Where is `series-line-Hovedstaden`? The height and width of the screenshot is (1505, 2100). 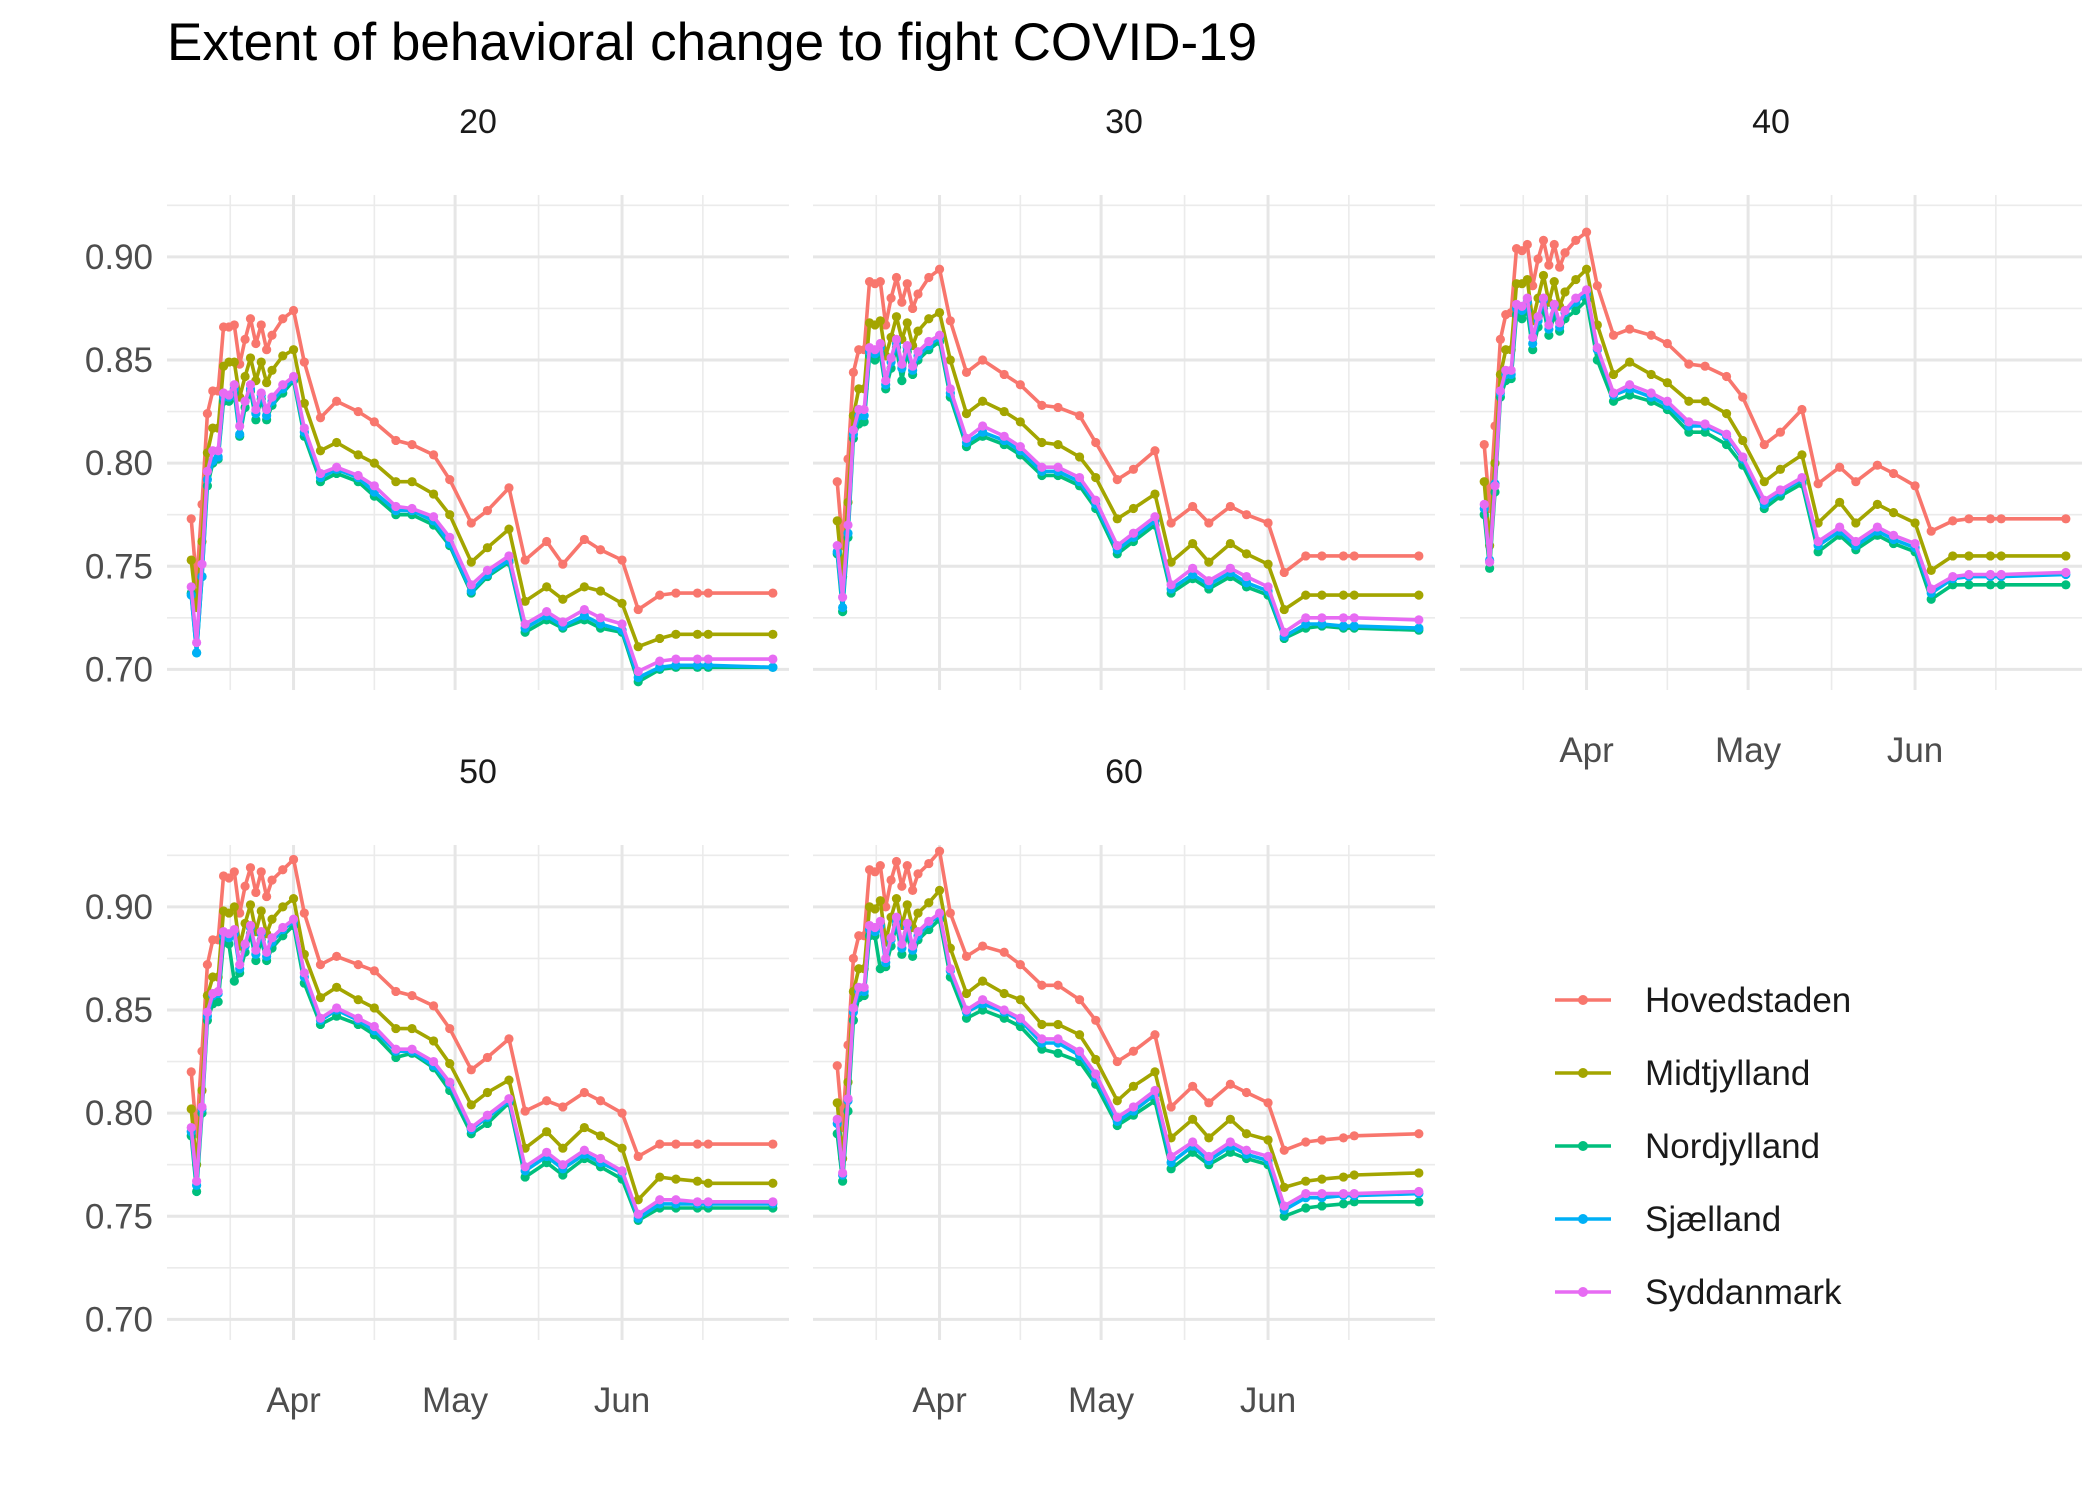 series-line-Hovedstaden is located at coordinates (1127, 421).